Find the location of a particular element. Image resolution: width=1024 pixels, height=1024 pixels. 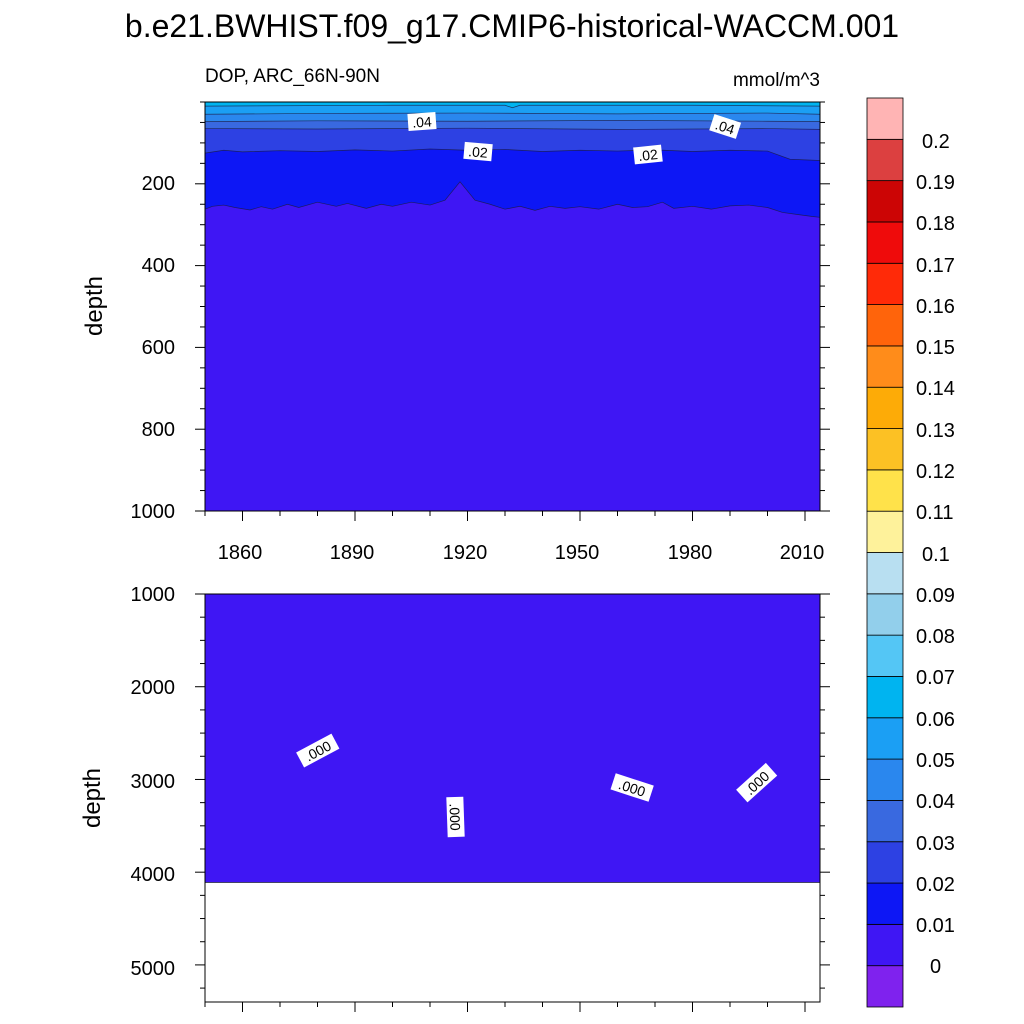

y-tick-label: 800 is located at coordinates (158, 430).